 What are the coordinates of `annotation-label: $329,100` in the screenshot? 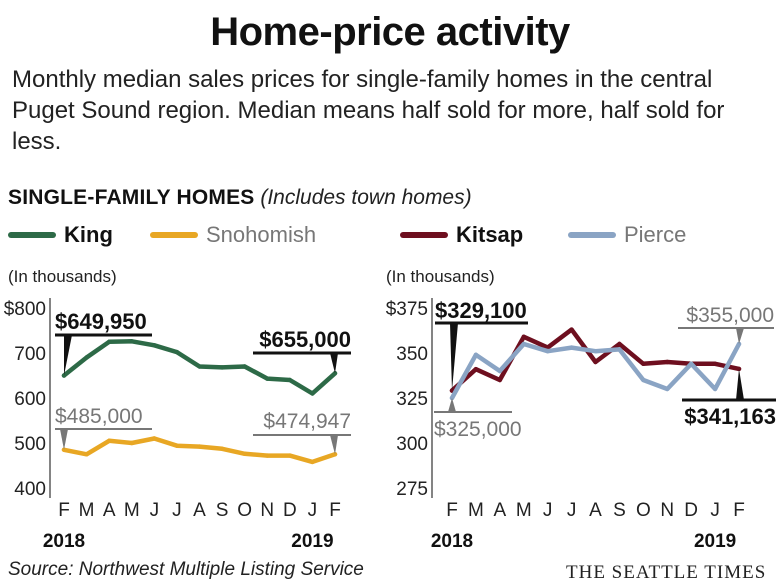 It's located at (481, 310).